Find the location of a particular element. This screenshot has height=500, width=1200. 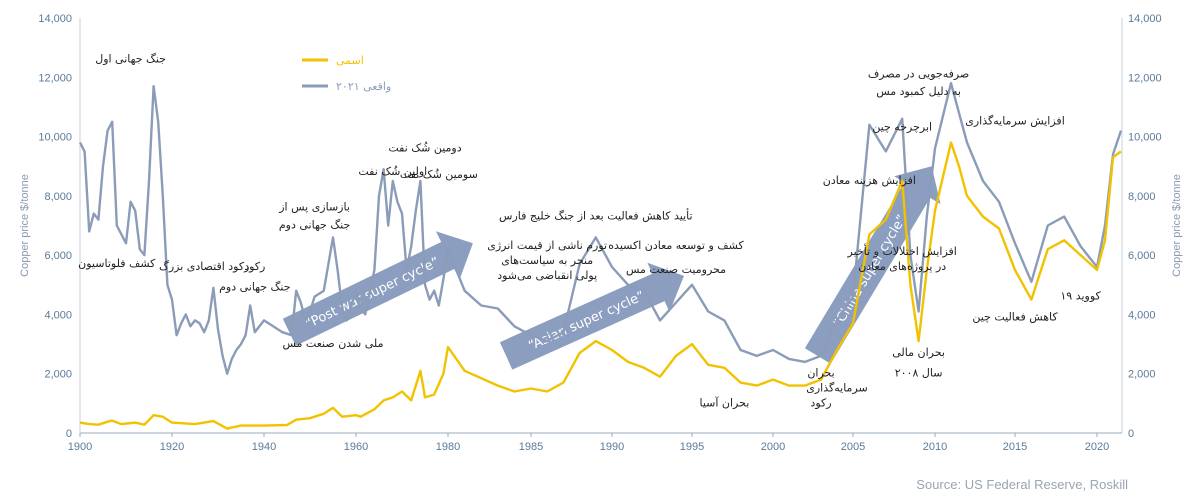

annotation-label: محرومیت صنعت مس is located at coordinates (676, 269).